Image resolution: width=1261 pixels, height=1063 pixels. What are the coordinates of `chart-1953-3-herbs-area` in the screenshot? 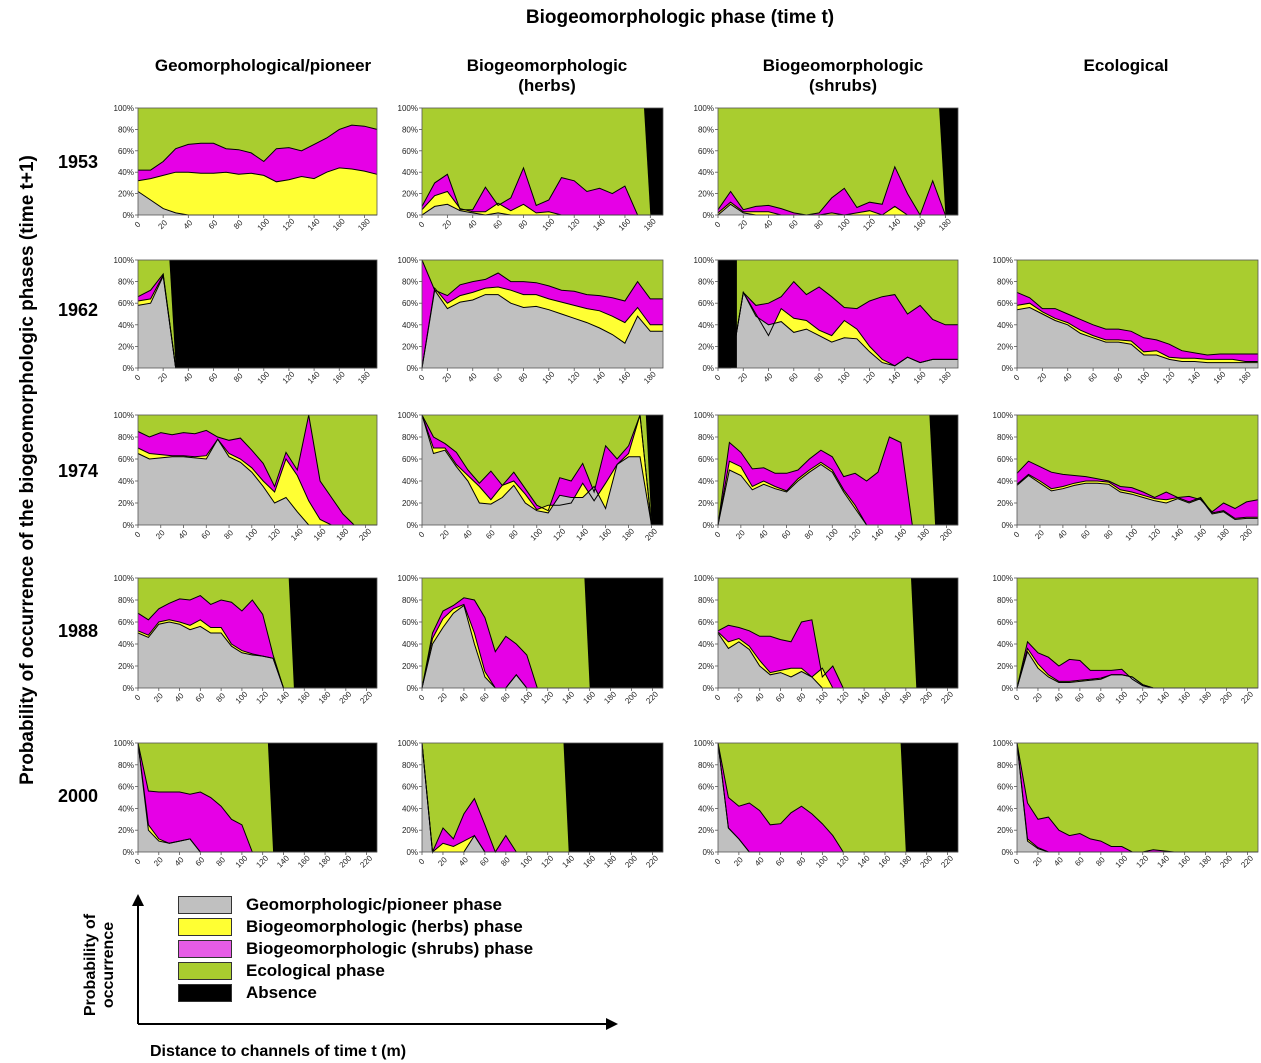 It's located at (838, 208).